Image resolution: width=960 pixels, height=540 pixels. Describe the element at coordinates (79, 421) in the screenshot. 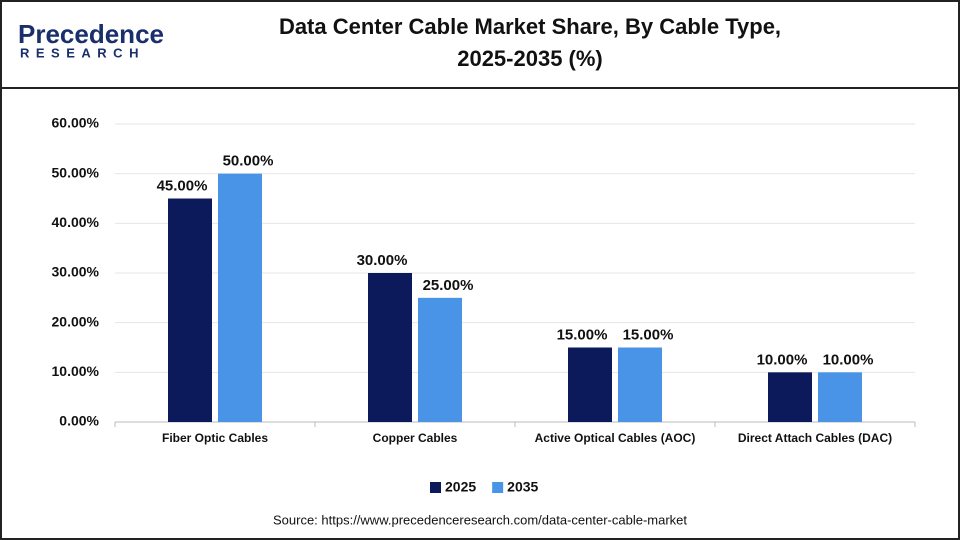

I see `y-tick-label: 0.00%` at that location.